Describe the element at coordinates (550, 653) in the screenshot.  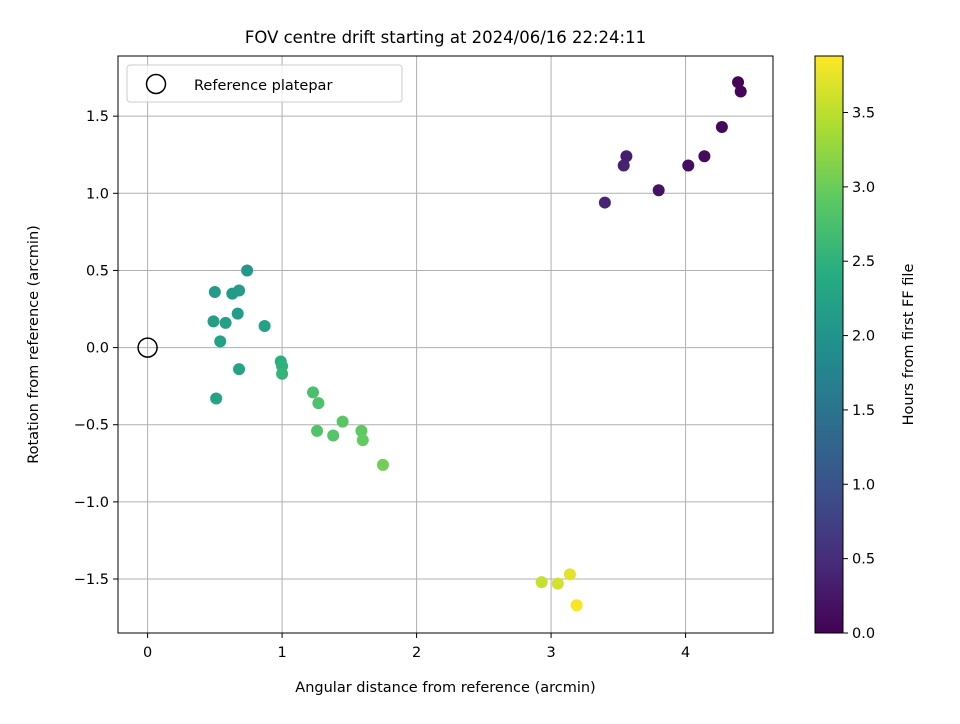
I see `x-tick-label: 3` at that location.